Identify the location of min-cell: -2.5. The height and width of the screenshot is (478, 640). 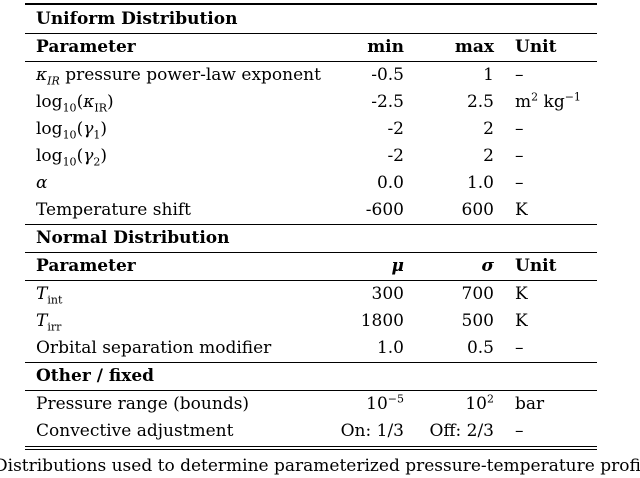
(387, 102).